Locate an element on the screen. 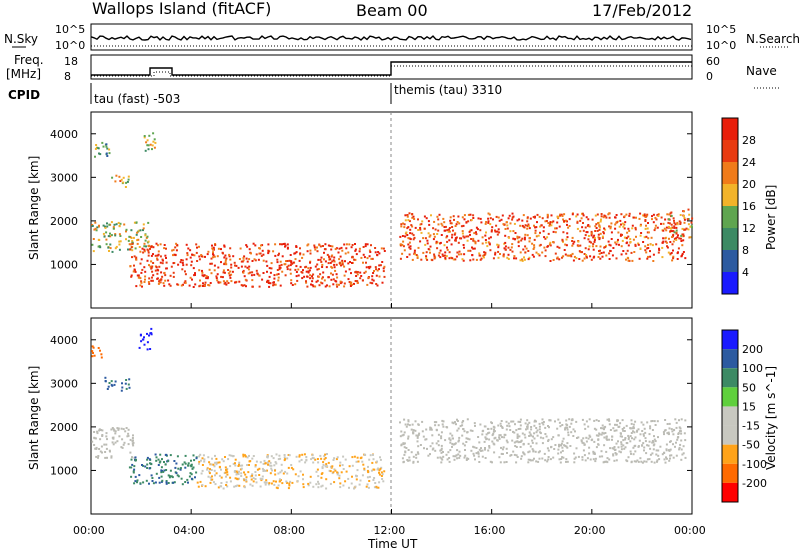 Image resolution: width=800 pixels, height=554 pixels. velocity-y-tick-label: 3000 is located at coordinates (64, 383).